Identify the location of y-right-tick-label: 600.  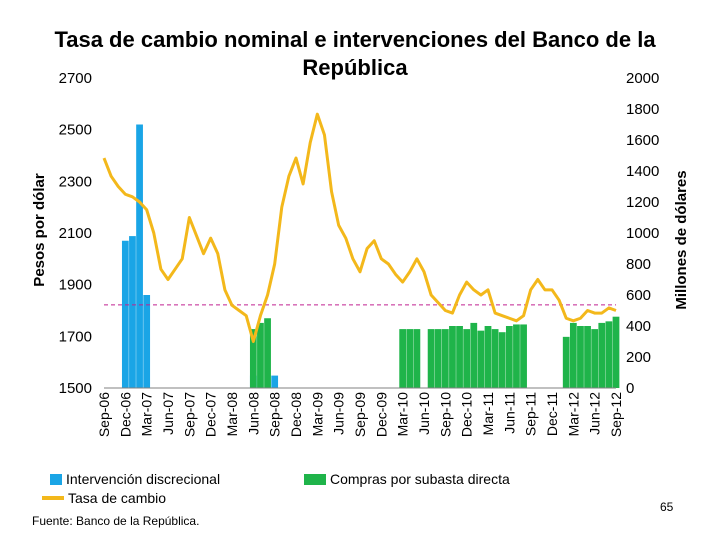
(638, 295).